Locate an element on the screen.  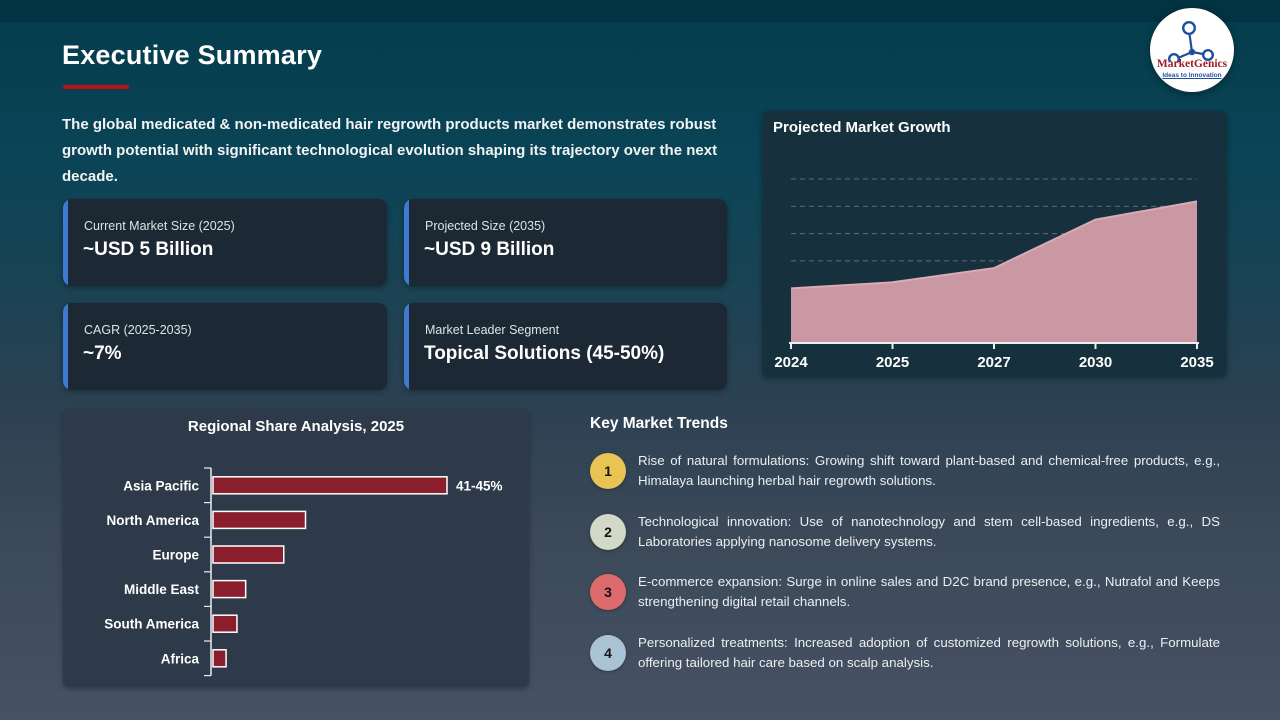
svg-text: Africa is located at coordinates (180, 658).